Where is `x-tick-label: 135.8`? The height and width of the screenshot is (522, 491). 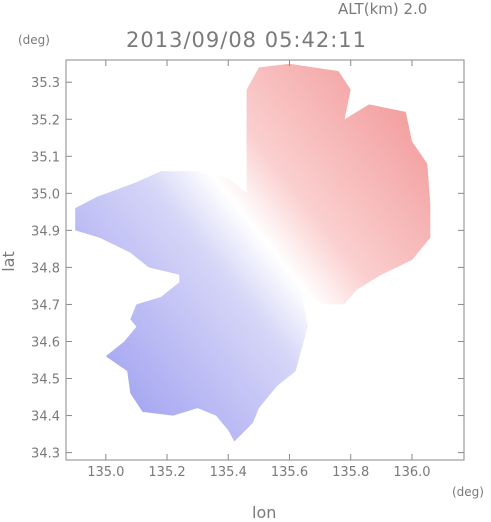 x-tick-label: 135.8 is located at coordinates (350, 472).